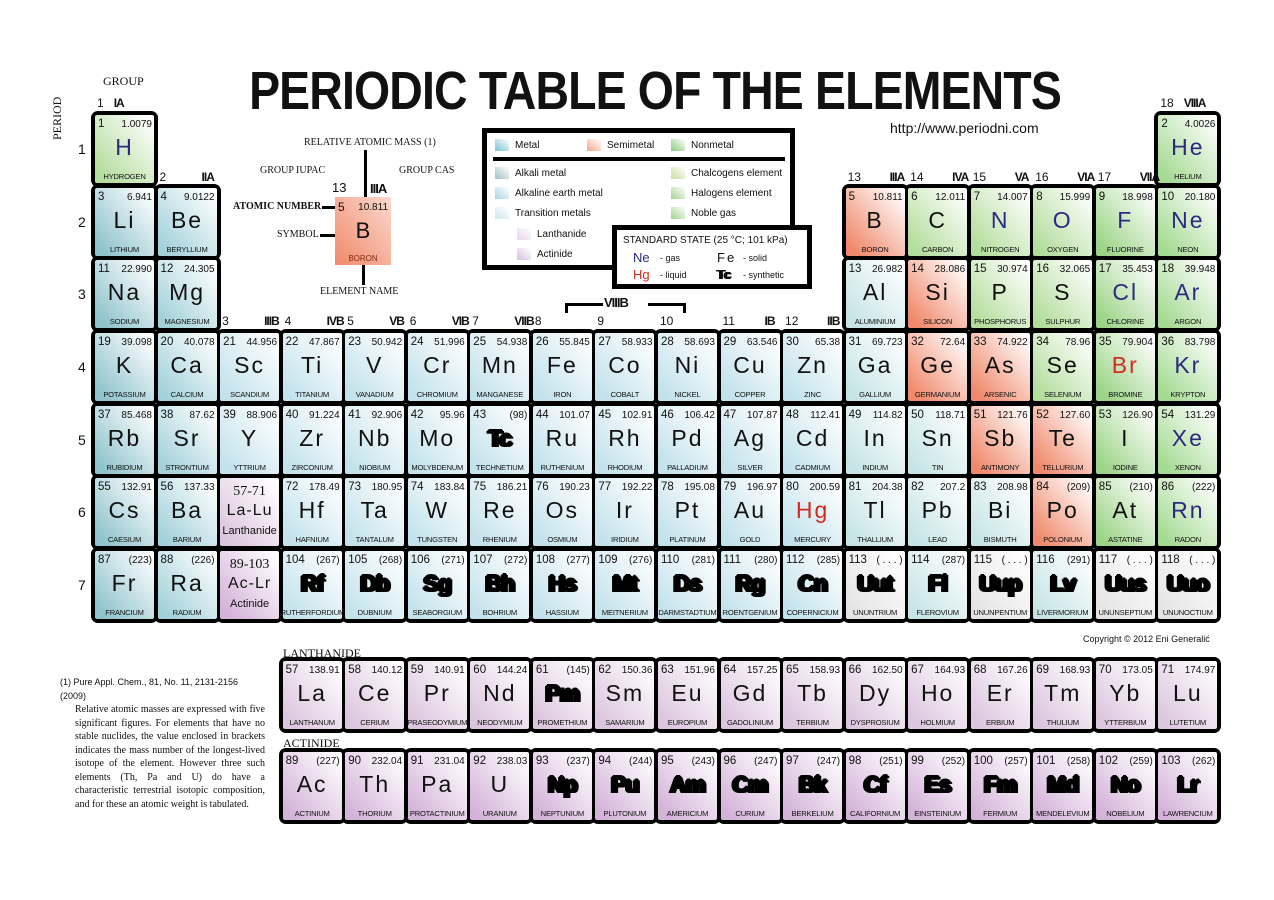 The width and height of the screenshot is (1274, 900). Describe the element at coordinates (875, 695) in the screenshot. I see `element-cell-dy: 66 162.50 Dy DYSPROSIUM` at that location.